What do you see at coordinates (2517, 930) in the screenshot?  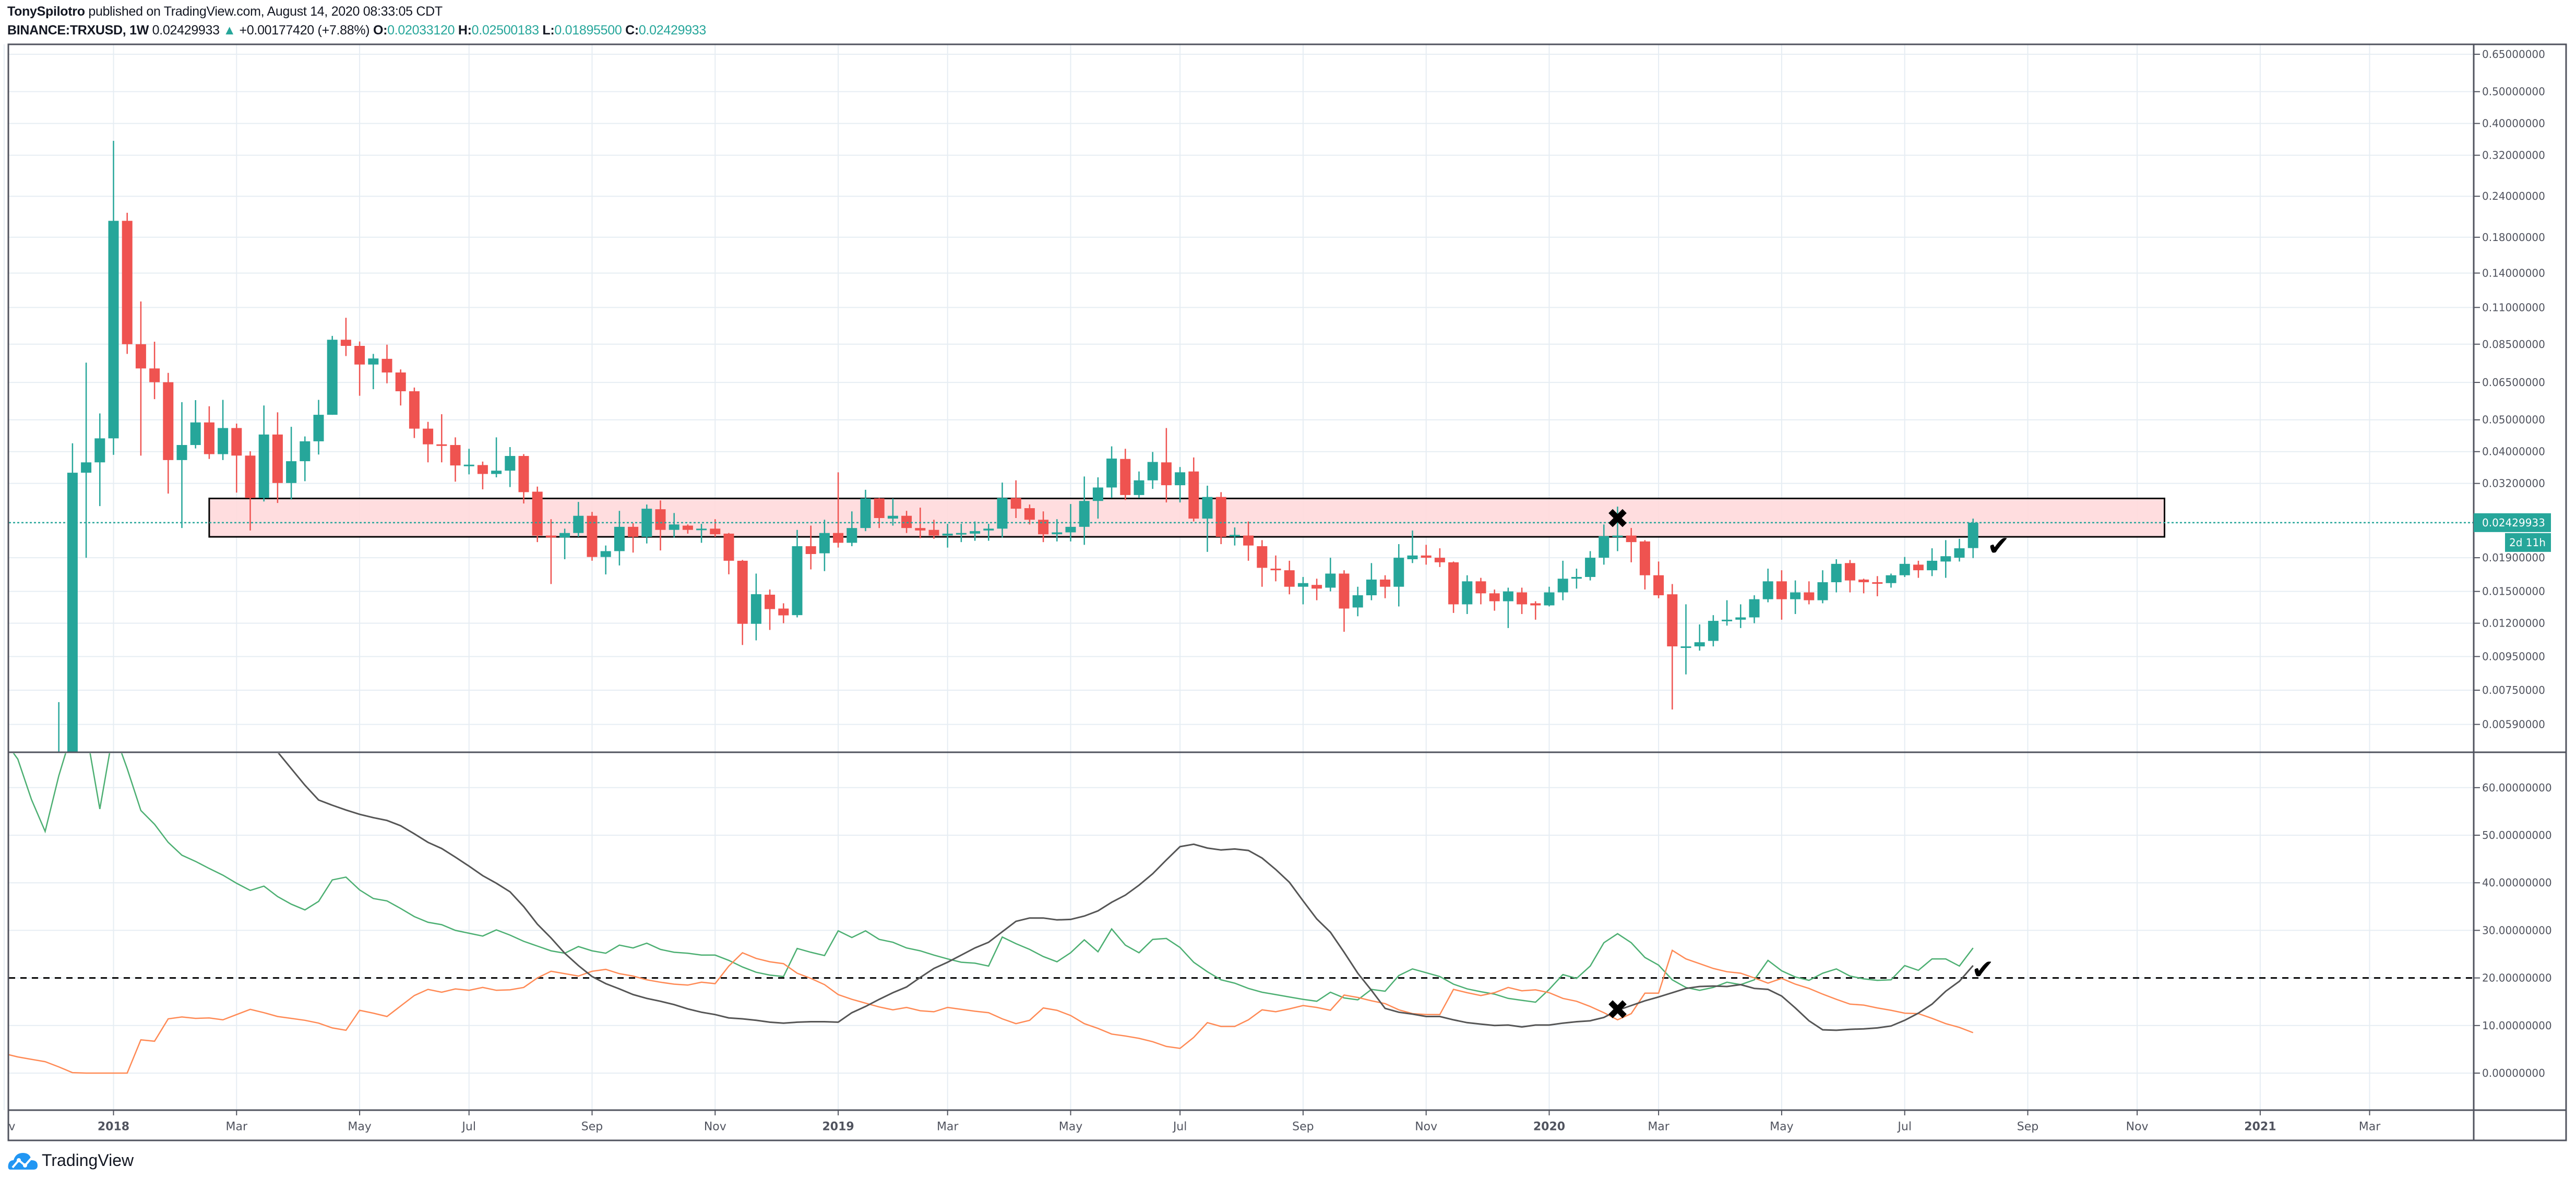 I see `indicator-tick-label: 30.00000000` at bounding box center [2517, 930].